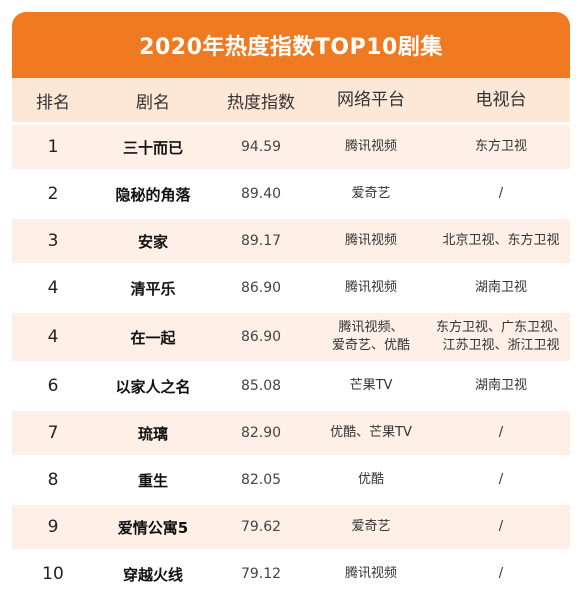 The height and width of the screenshot is (606, 584). What do you see at coordinates (53, 147) in the screenshot?
I see `rank-cell: 1` at bounding box center [53, 147].